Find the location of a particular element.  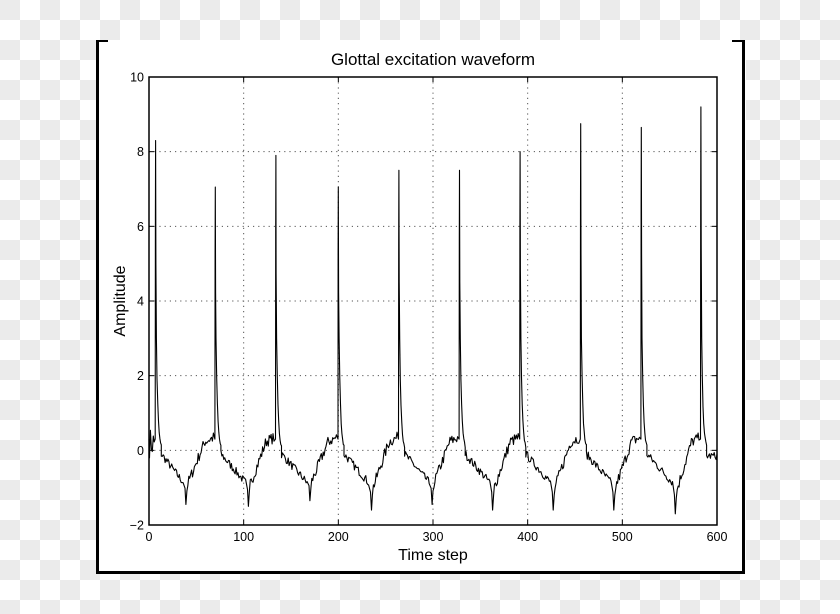

x-tick-labels: 0 100 200 300 400 500 600 is located at coordinates (437, 537).